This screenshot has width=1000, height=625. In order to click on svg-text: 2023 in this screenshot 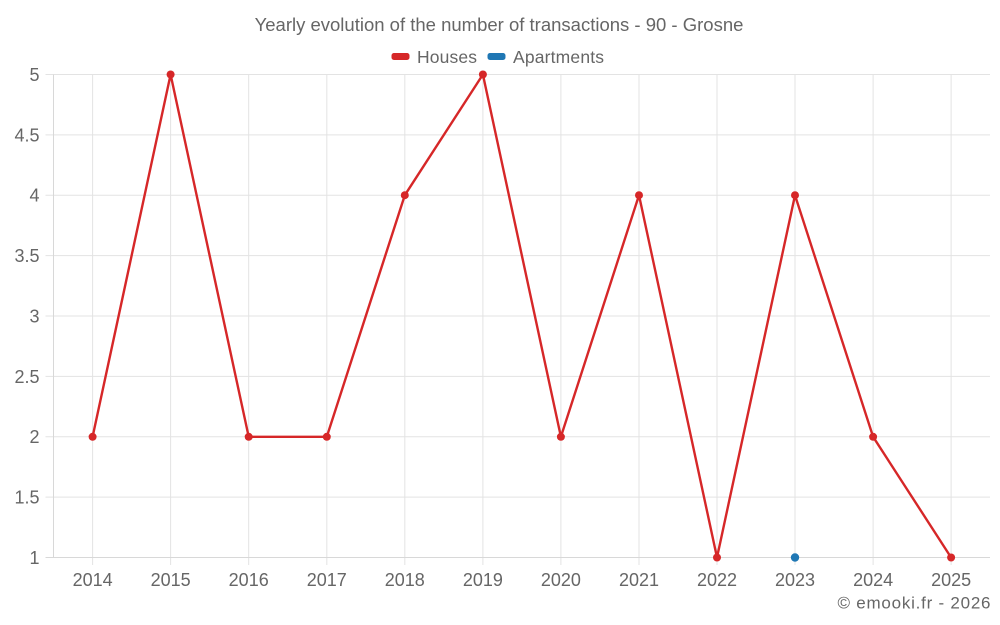, I will do `click(795, 580)`.